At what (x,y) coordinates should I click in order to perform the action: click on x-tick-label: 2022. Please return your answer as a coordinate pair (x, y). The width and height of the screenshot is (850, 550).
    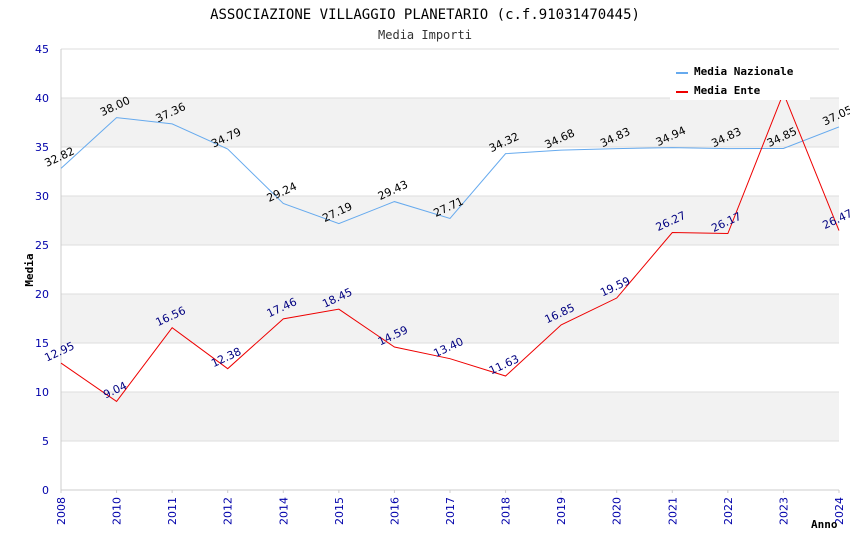
    Looking at the image, I should click on (728, 511).